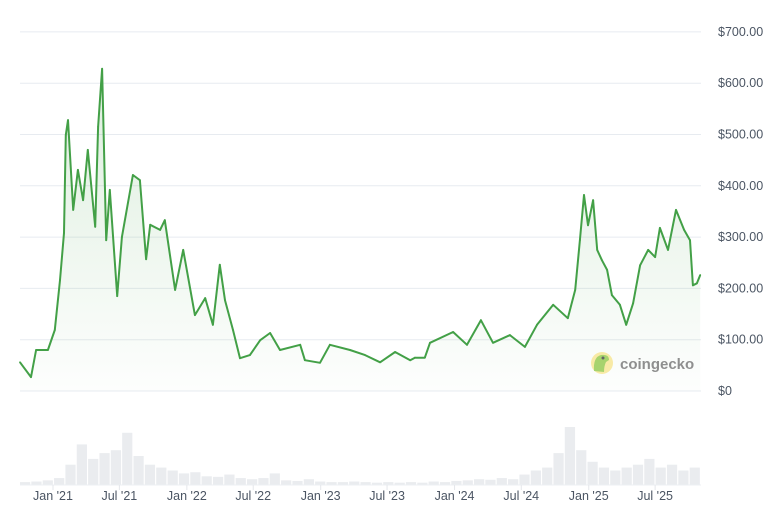  I want to click on x-tick-label: Jan '25, so click(589, 496).